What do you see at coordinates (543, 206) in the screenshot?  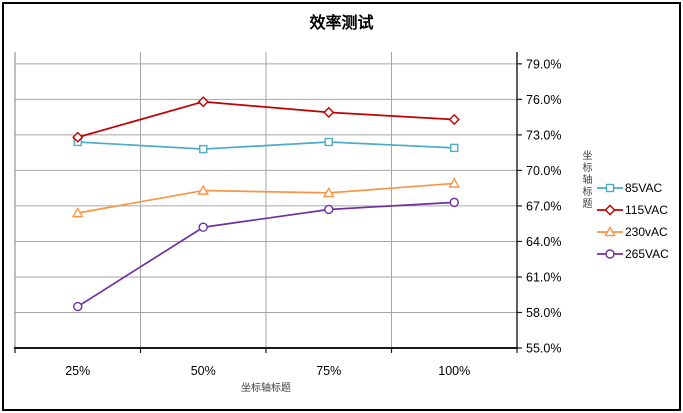 I see `y-tick-label: 67.0%` at bounding box center [543, 206].